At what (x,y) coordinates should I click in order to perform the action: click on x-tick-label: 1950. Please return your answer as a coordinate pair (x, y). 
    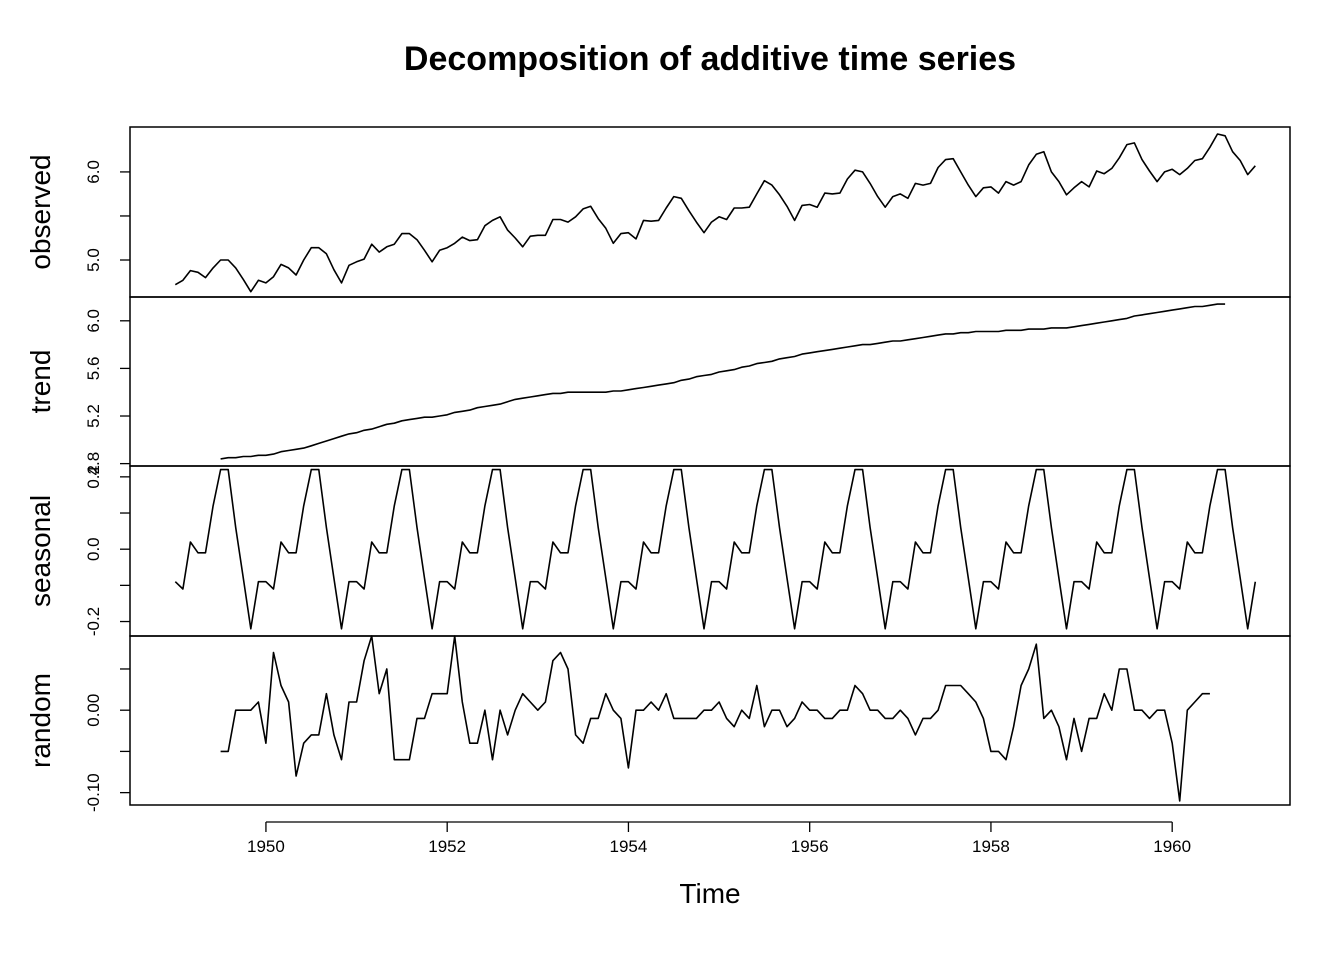
    Looking at the image, I should click on (266, 846).